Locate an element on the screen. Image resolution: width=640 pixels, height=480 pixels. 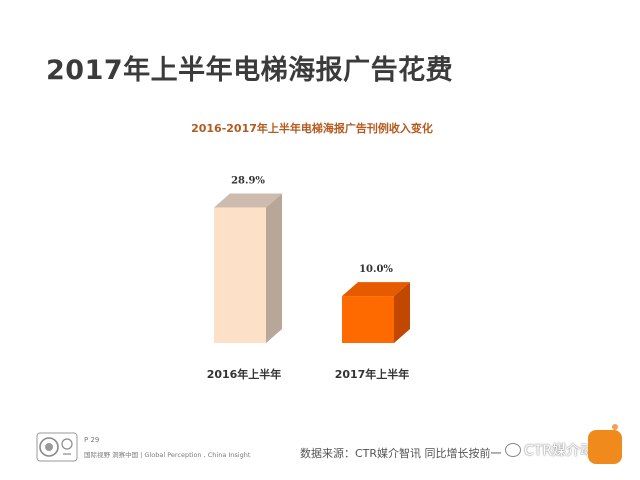
bar-1-top is located at coordinates (248, 200).